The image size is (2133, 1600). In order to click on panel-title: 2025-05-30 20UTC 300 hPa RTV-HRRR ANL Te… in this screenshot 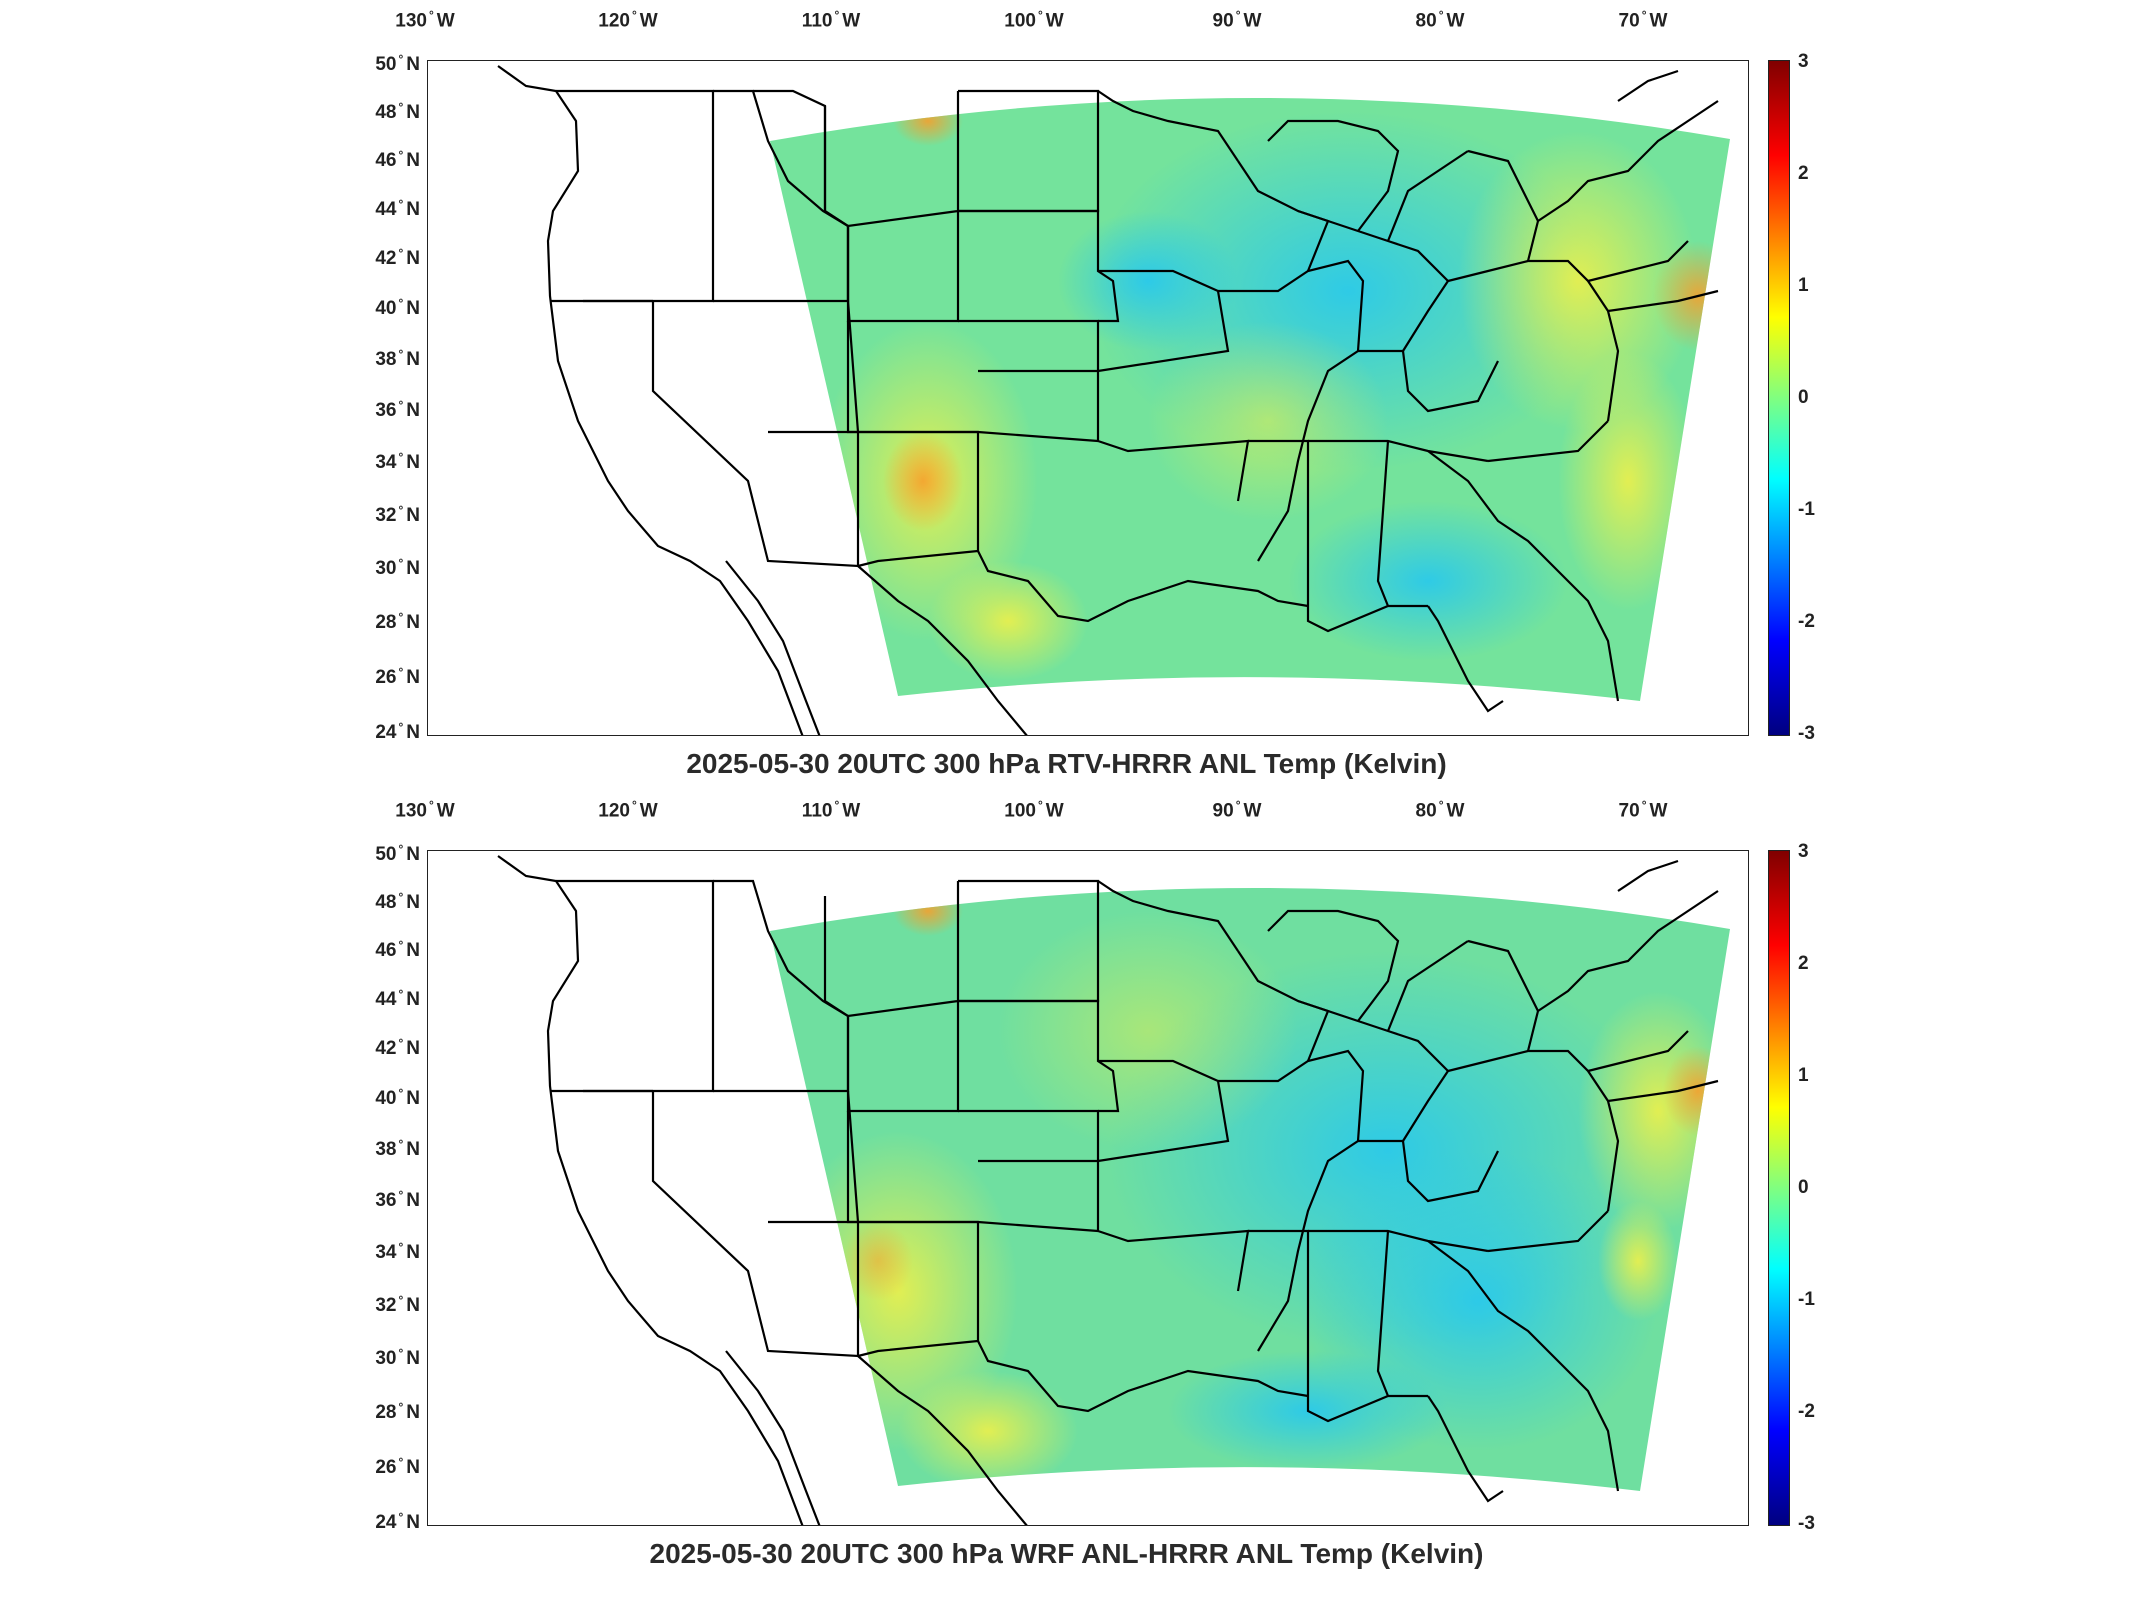, I will do `click(1066, 763)`.